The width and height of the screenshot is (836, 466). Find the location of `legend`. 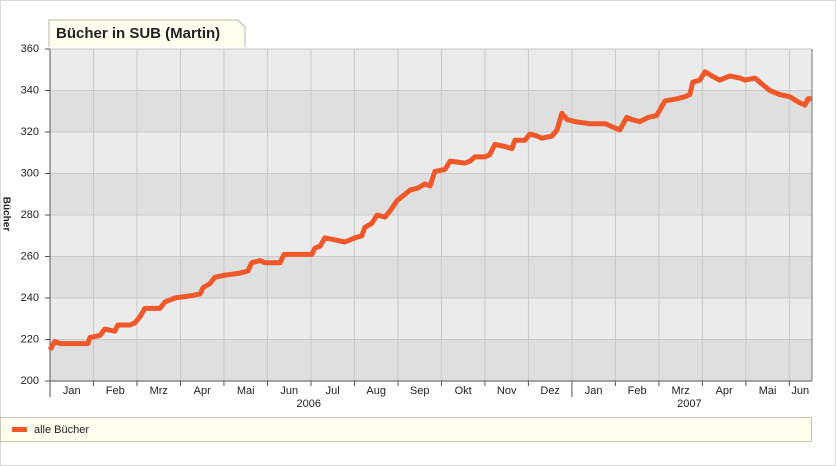

legend is located at coordinates (406, 429).